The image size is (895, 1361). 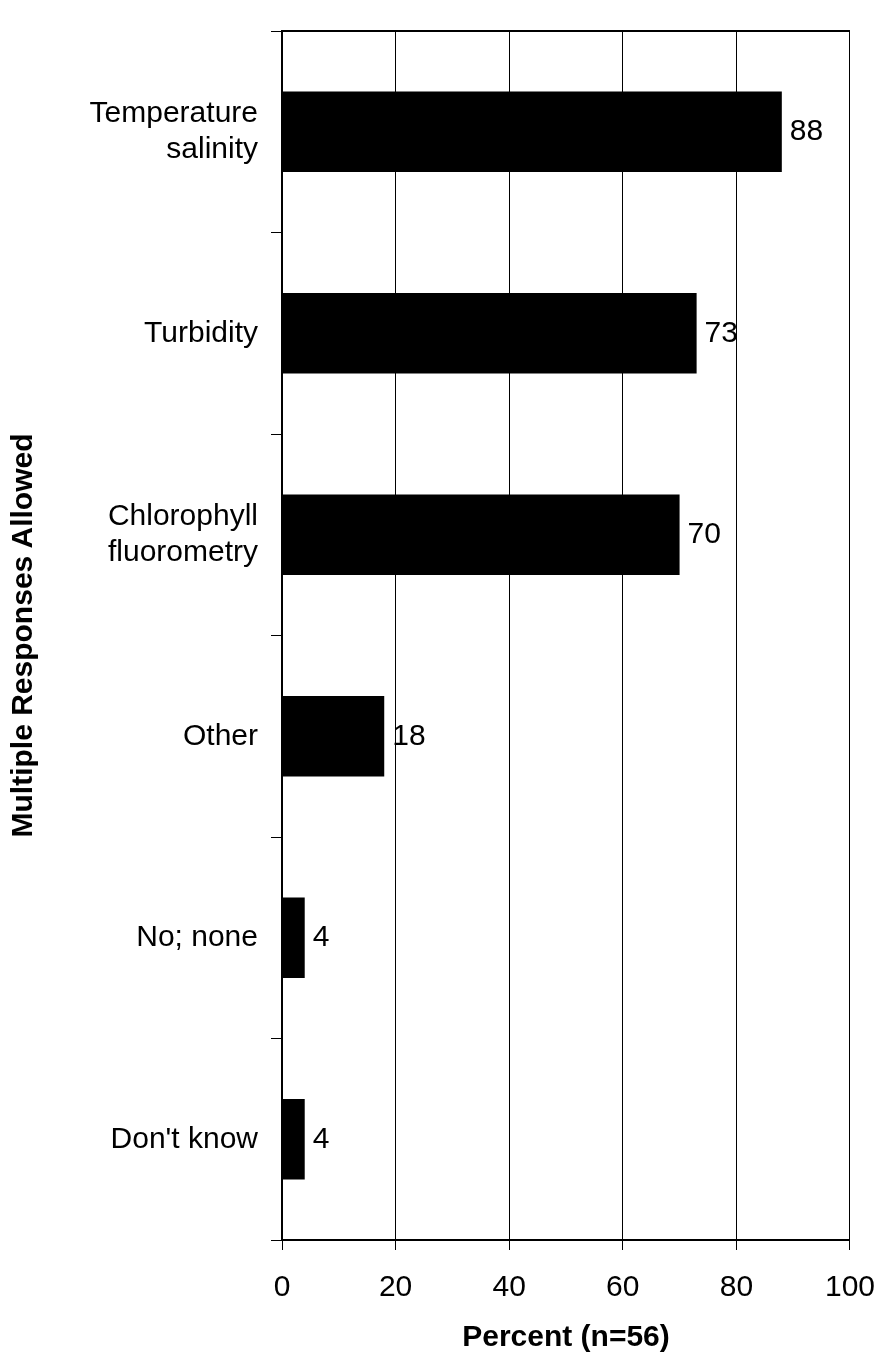 What do you see at coordinates (197, 936) in the screenshot?
I see `y-tick-label: No; none` at bounding box center [197, 936].